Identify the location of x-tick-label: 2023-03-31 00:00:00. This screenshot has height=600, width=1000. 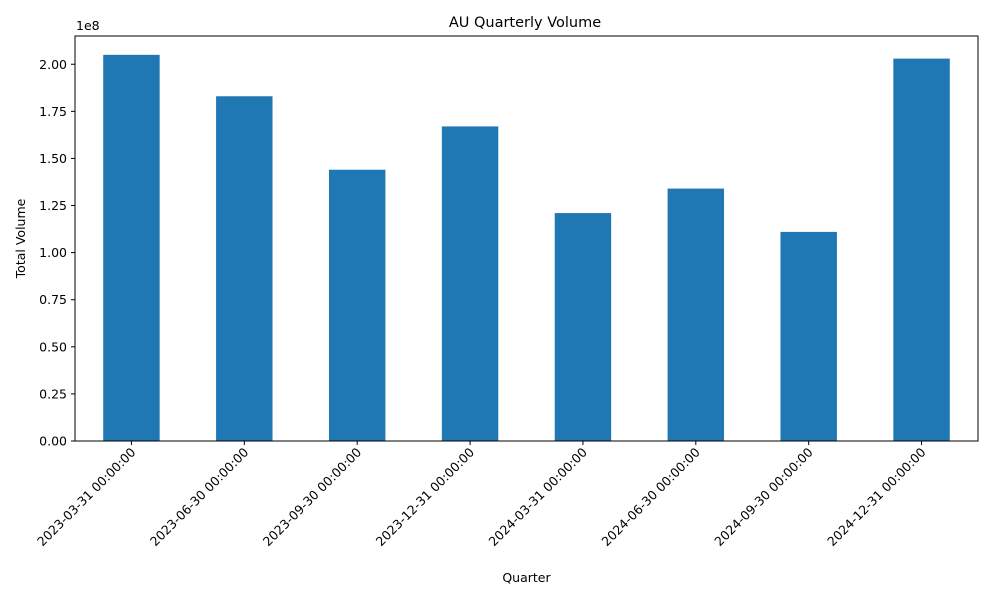
(86, 496).